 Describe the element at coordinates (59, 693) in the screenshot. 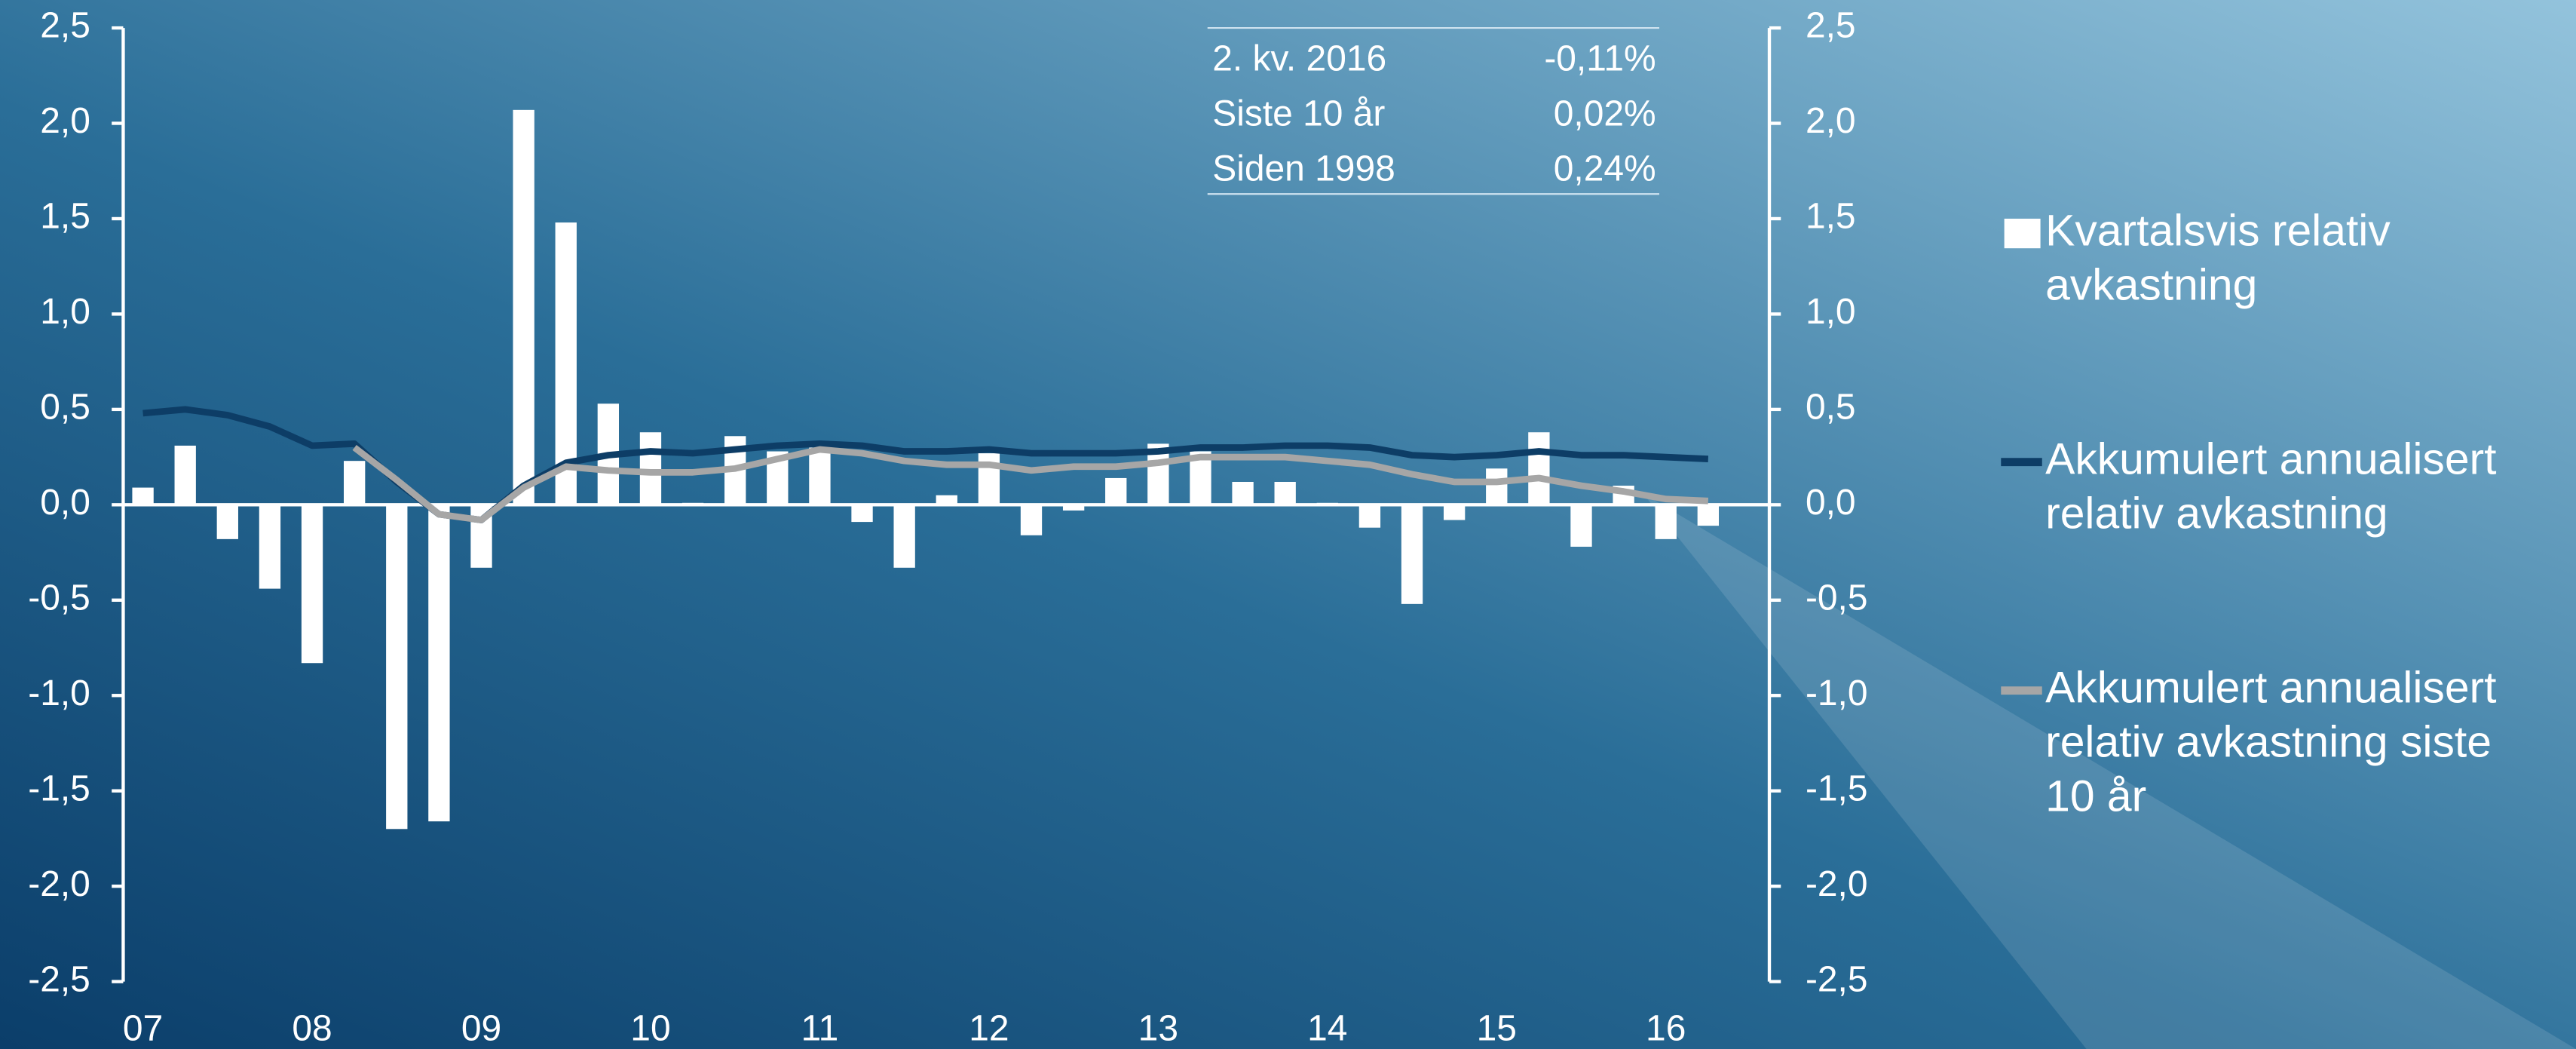

I see `y-tick-label: -1,0` at that location.